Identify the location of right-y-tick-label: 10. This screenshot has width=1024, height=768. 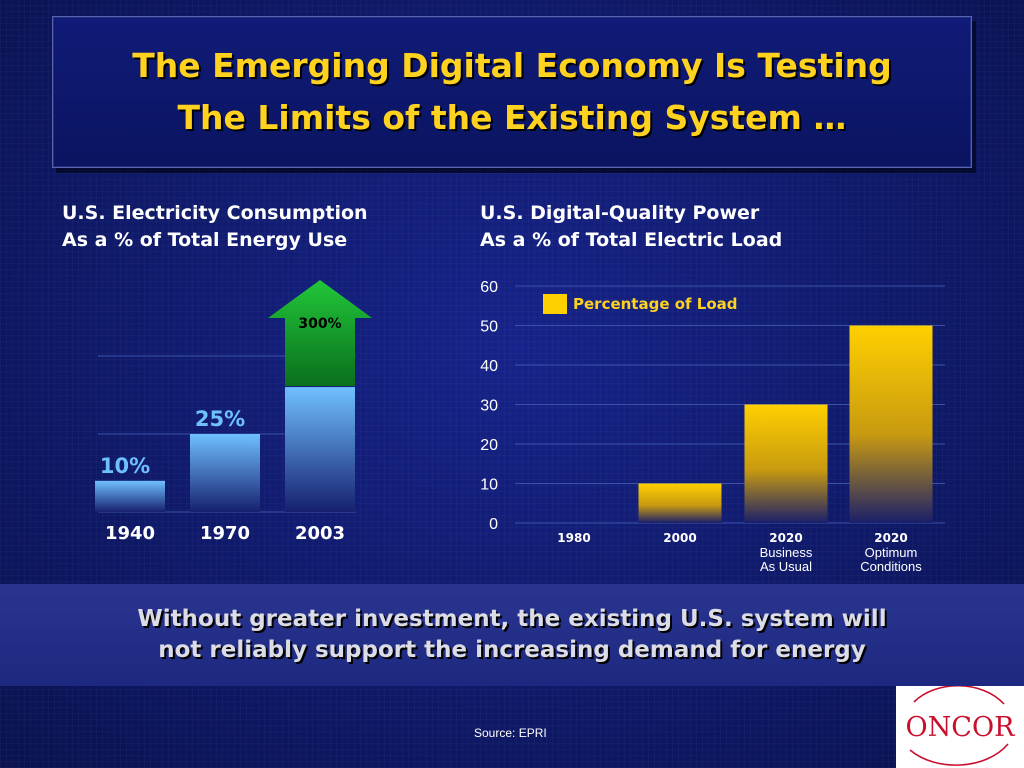
(489, 485).